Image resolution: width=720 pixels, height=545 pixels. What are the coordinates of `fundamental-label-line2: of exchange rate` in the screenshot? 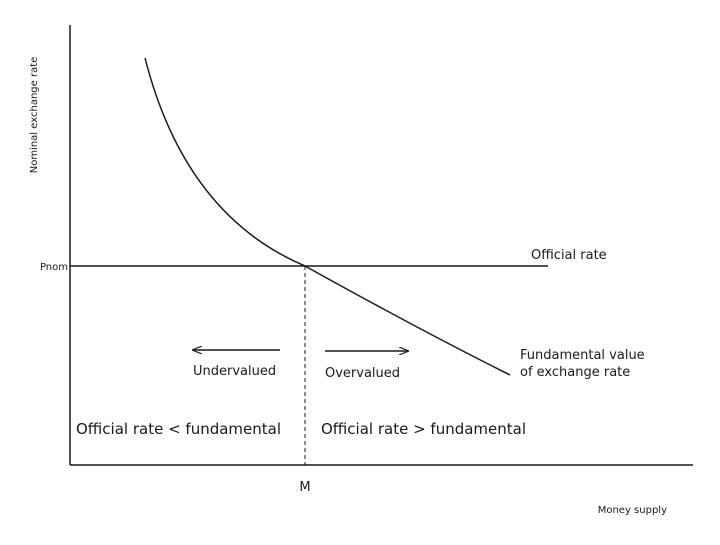 It's located at (575, 372).